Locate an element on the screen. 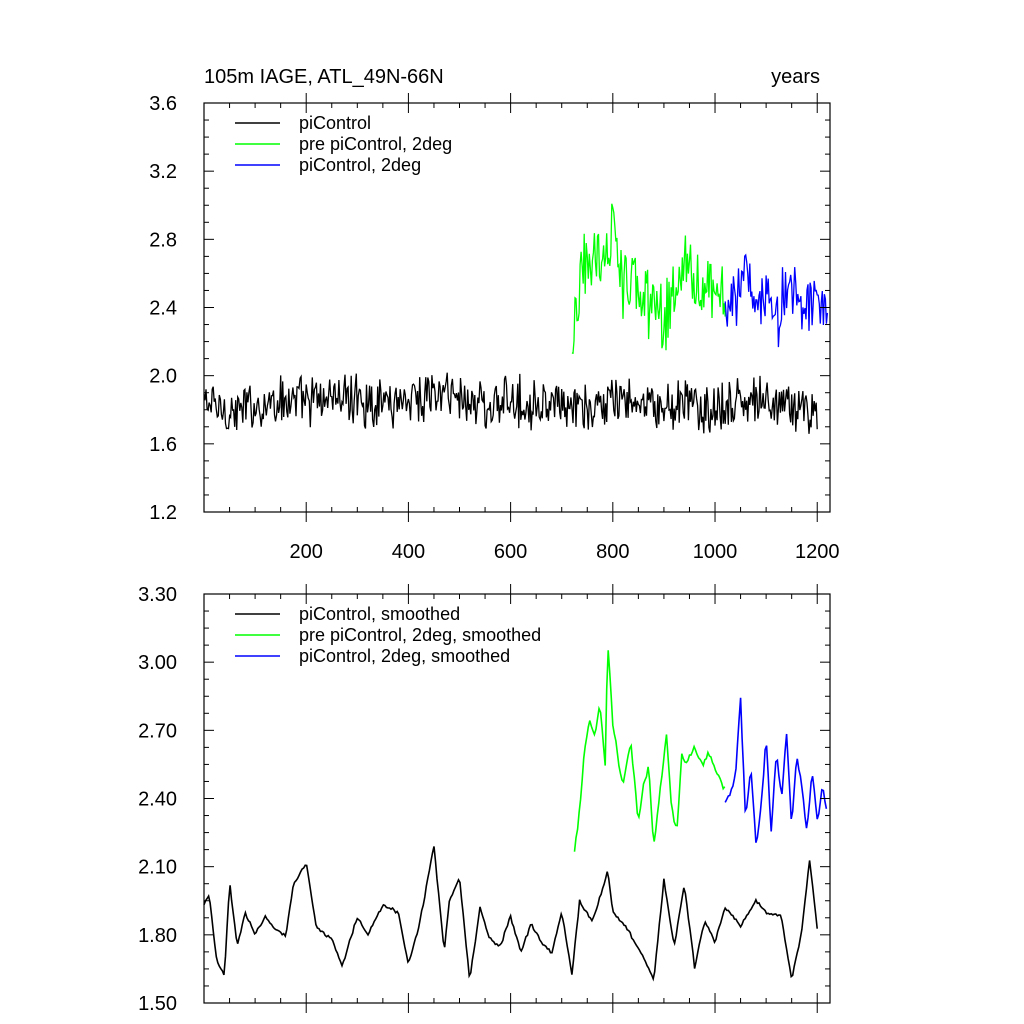 The image size is (1024, 1024). y-tick-label: 3.00 is located at coordinates (157, 663).